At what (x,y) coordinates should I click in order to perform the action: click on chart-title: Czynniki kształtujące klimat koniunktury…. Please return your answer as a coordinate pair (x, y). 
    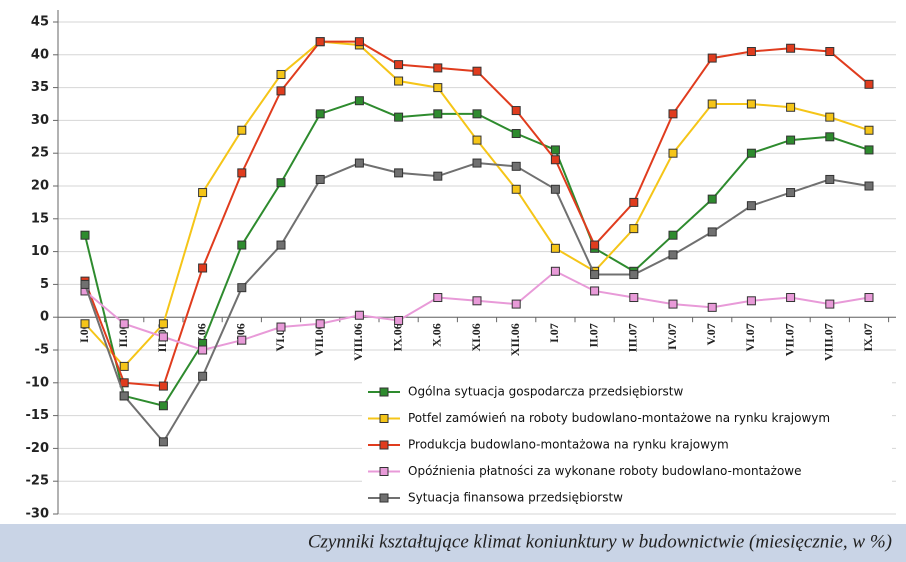
    Looking at the image, I should click on (600, 541).